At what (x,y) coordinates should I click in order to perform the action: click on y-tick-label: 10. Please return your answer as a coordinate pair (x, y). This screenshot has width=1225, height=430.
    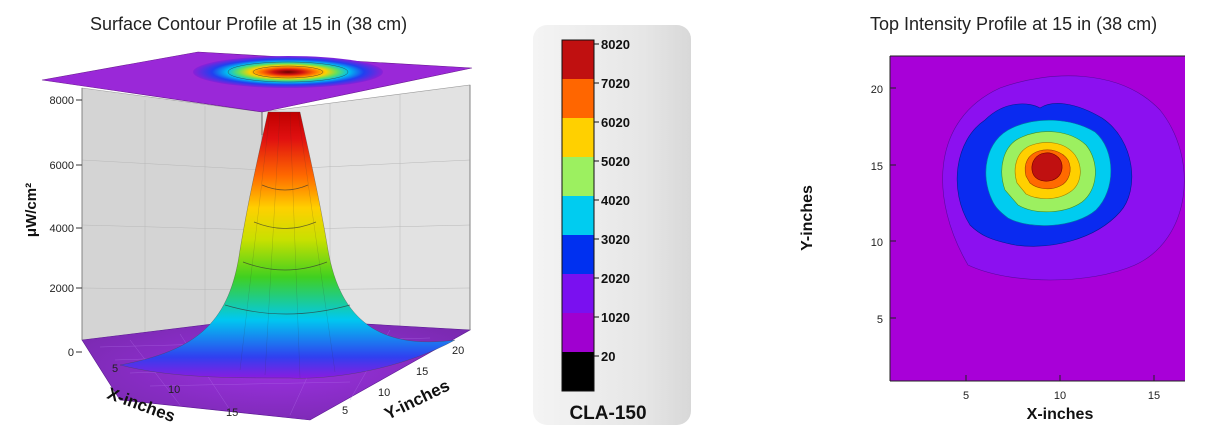
    Looking at the image, I should click on (384, 393).